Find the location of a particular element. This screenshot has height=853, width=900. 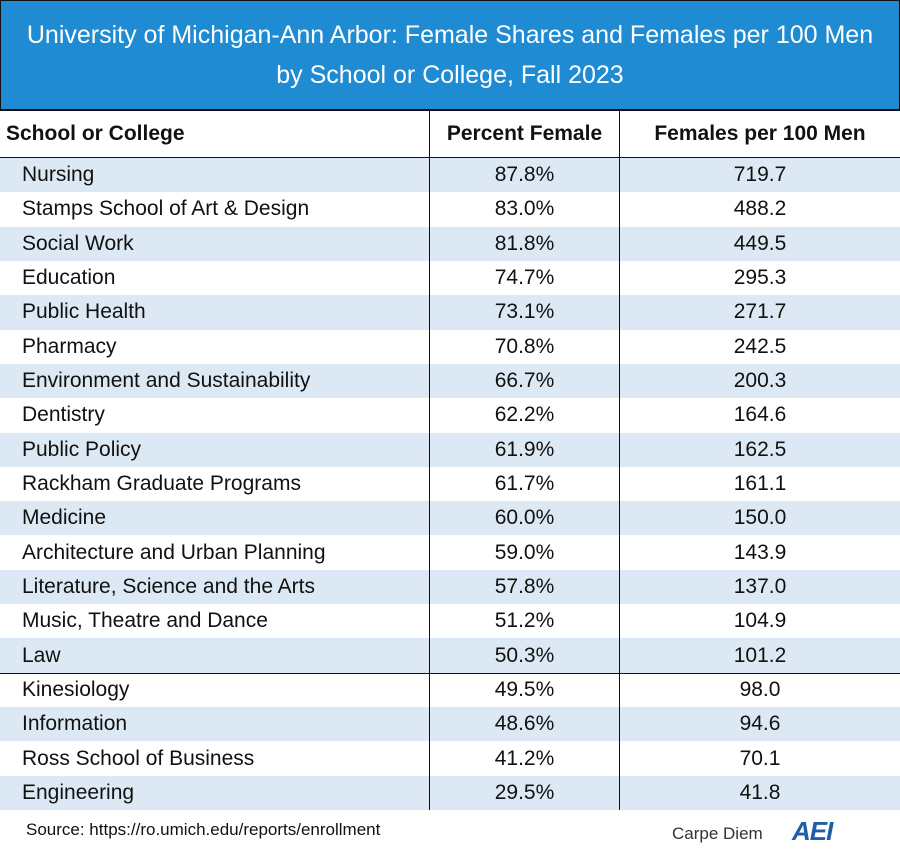

table-cell: 161.1 is located at coordinates (760, 483).